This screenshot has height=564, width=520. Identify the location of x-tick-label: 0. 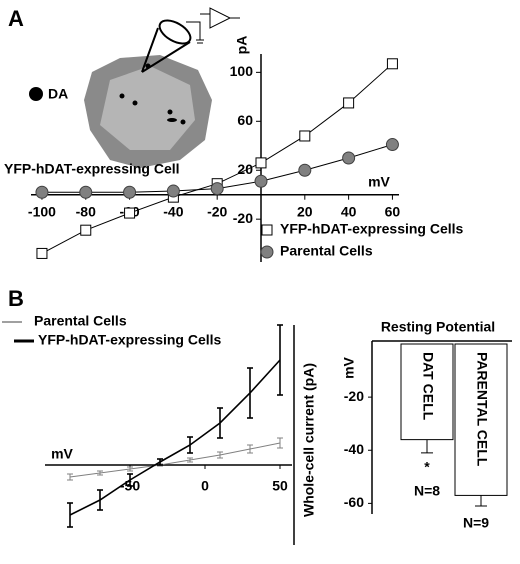
(205, 486).